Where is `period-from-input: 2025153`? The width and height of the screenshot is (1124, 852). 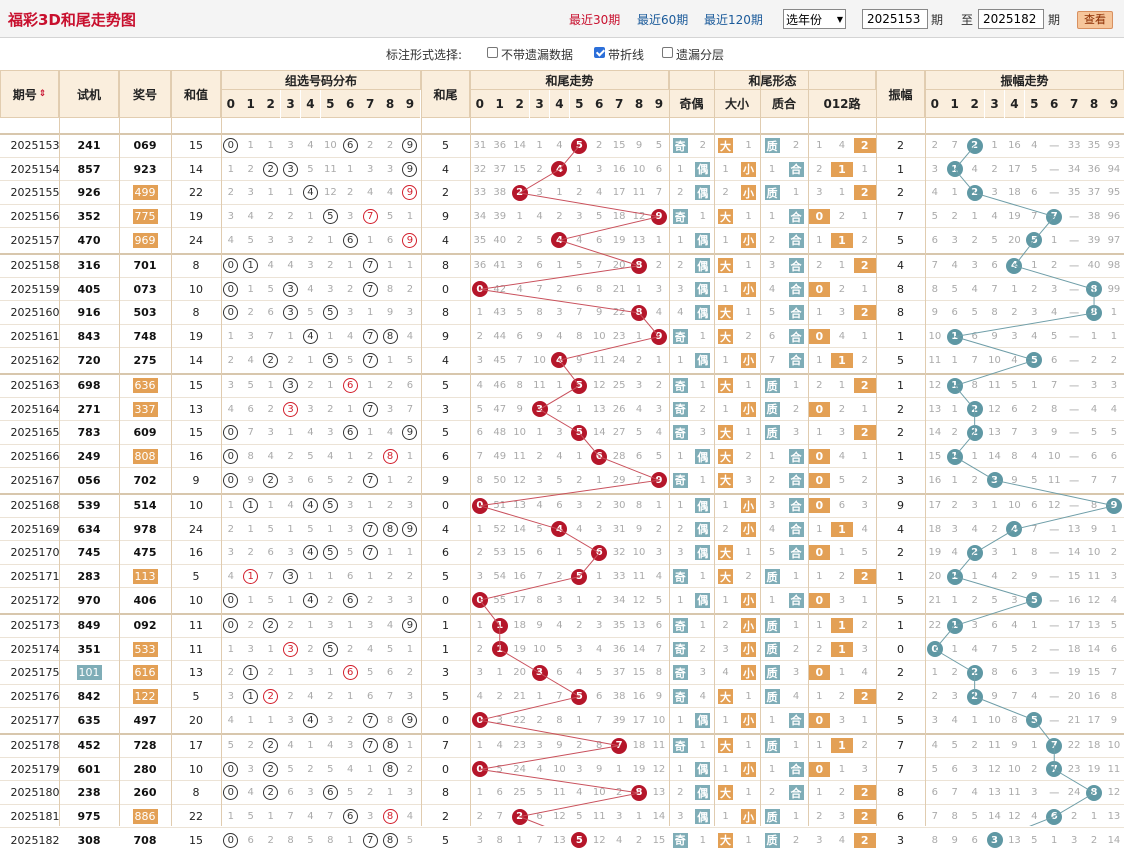 period-from-input: 2025153 is located at coordinates (895, 19).